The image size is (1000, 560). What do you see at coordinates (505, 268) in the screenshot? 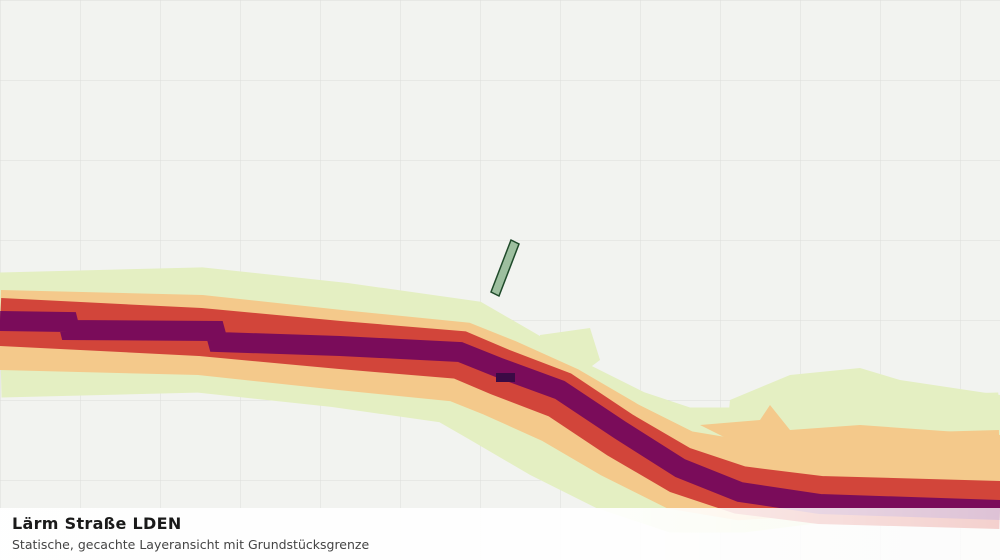
I see `parcel-boundary` at bounding box center [505, 268].